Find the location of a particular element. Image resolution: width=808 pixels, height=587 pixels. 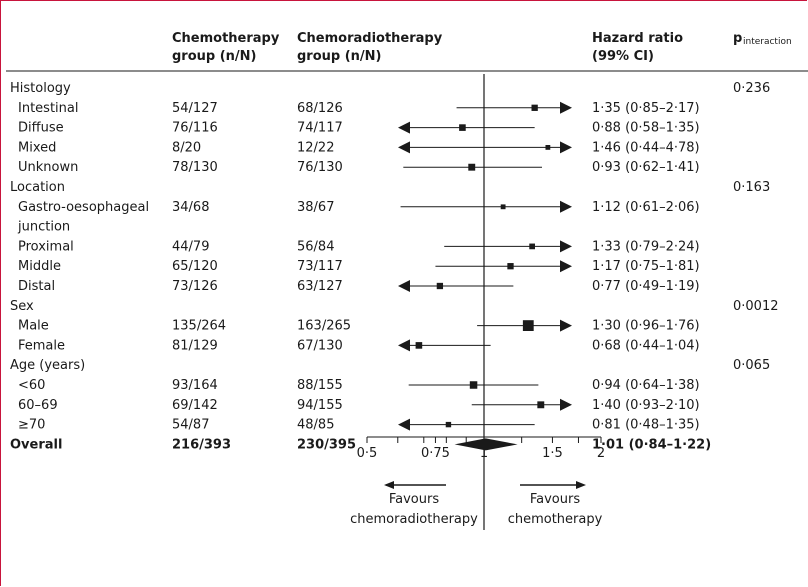

hazard-ratio-text: 0·94 (0·64–1·38) is located at coordinates (646, 385).